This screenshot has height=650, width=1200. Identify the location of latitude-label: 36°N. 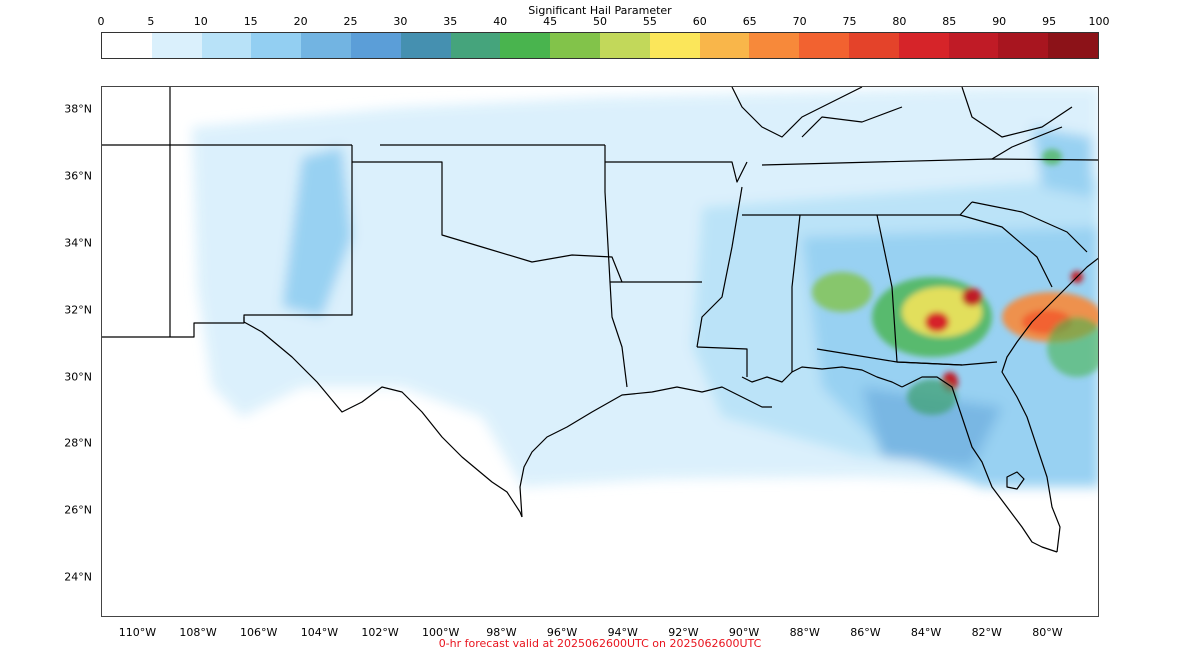
(78, 176).